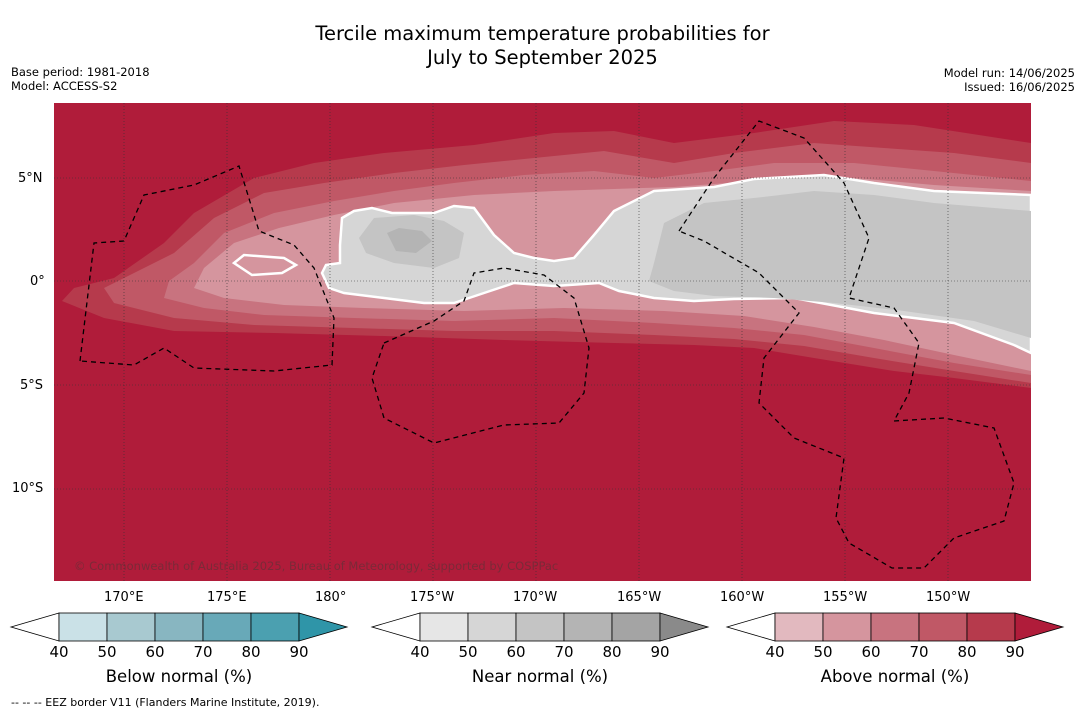  Describe the element at coordinates (395, 627) in the screenshot. I see `colorbar-near-low-extend` at that location.